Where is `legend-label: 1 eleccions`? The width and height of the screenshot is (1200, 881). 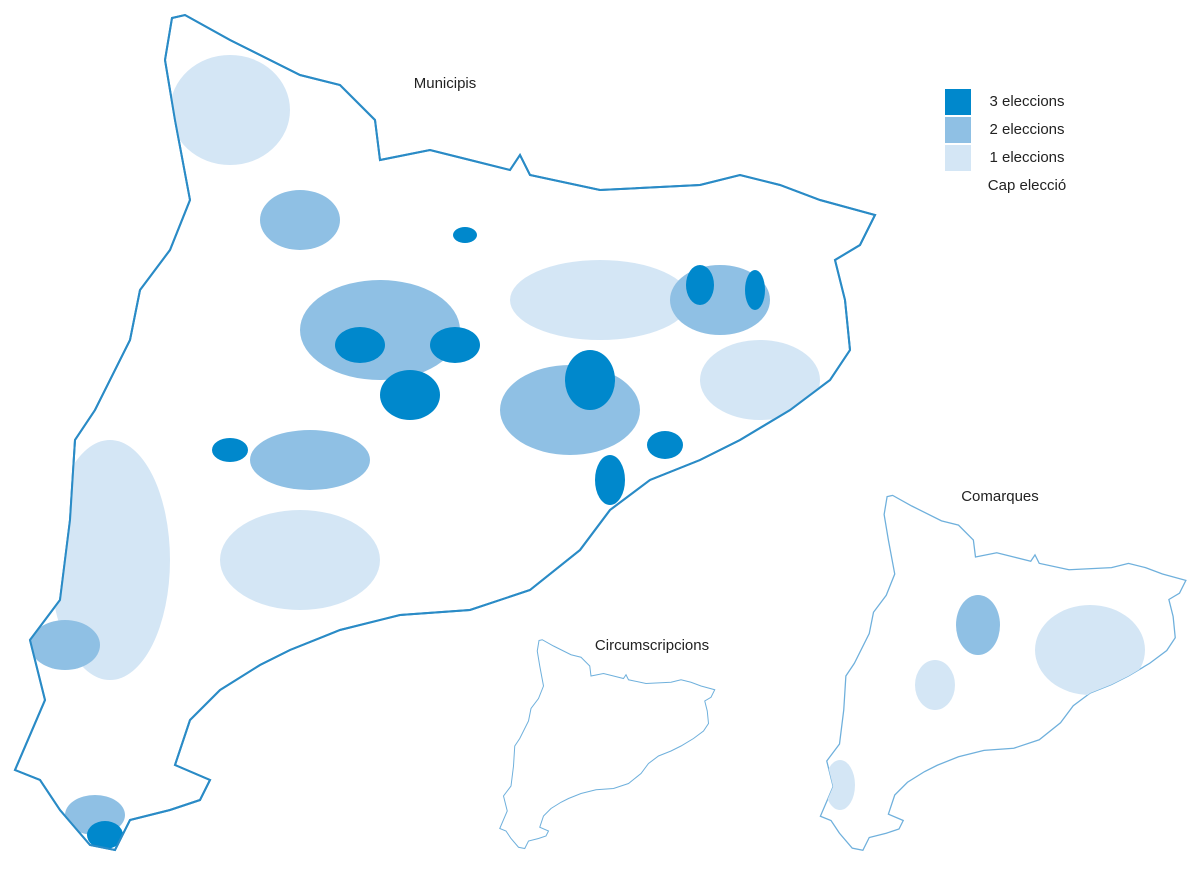
legend-label: 1 eleccions is located at coordinates (1026, 157).